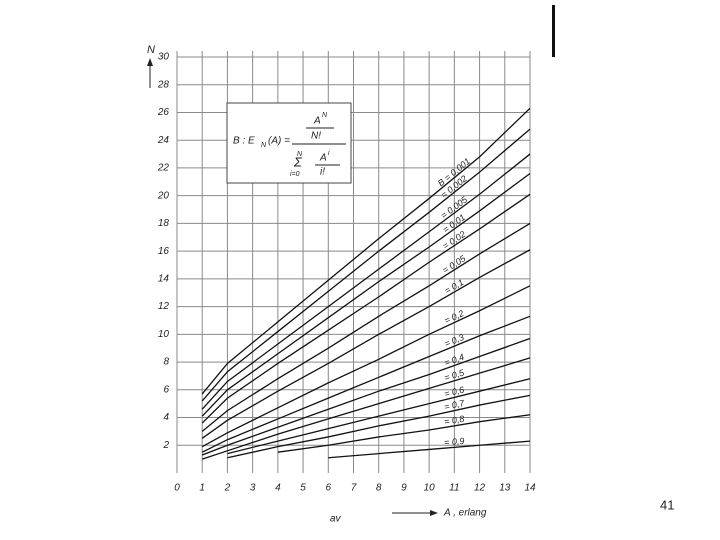  What do you see at coordinates (454, 488) in the screenshot?
I see `x-tick-label: 11` at bounding box center [454, 488].